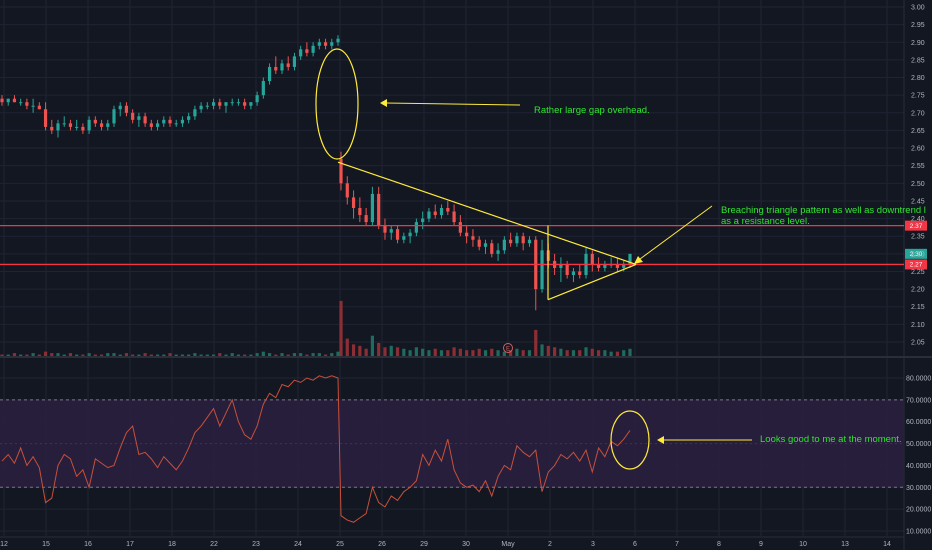 The image size is (932, 550). I want to click on current-price-label: 2.30, so click(916, 254).